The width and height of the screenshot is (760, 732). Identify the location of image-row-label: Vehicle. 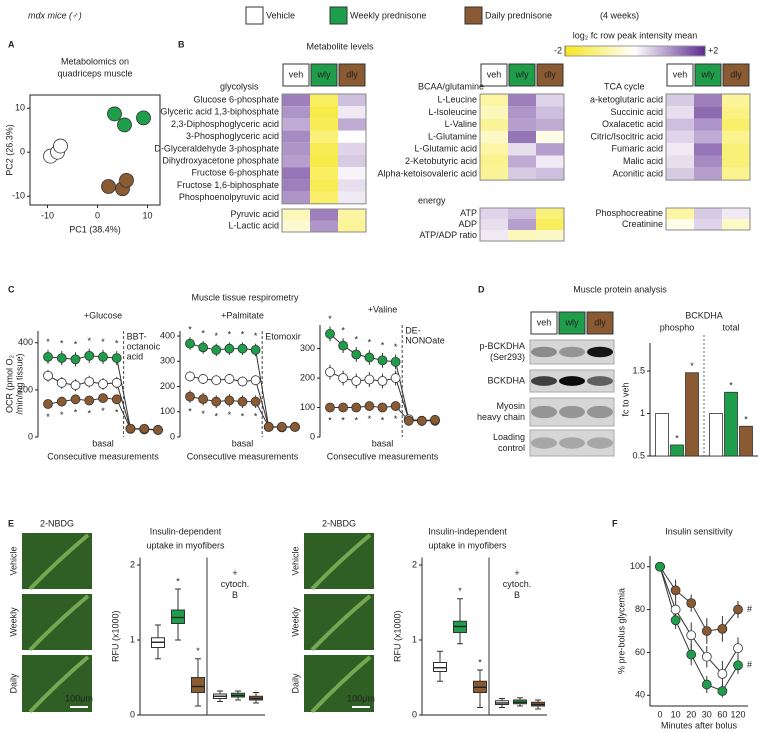
(295, 560).